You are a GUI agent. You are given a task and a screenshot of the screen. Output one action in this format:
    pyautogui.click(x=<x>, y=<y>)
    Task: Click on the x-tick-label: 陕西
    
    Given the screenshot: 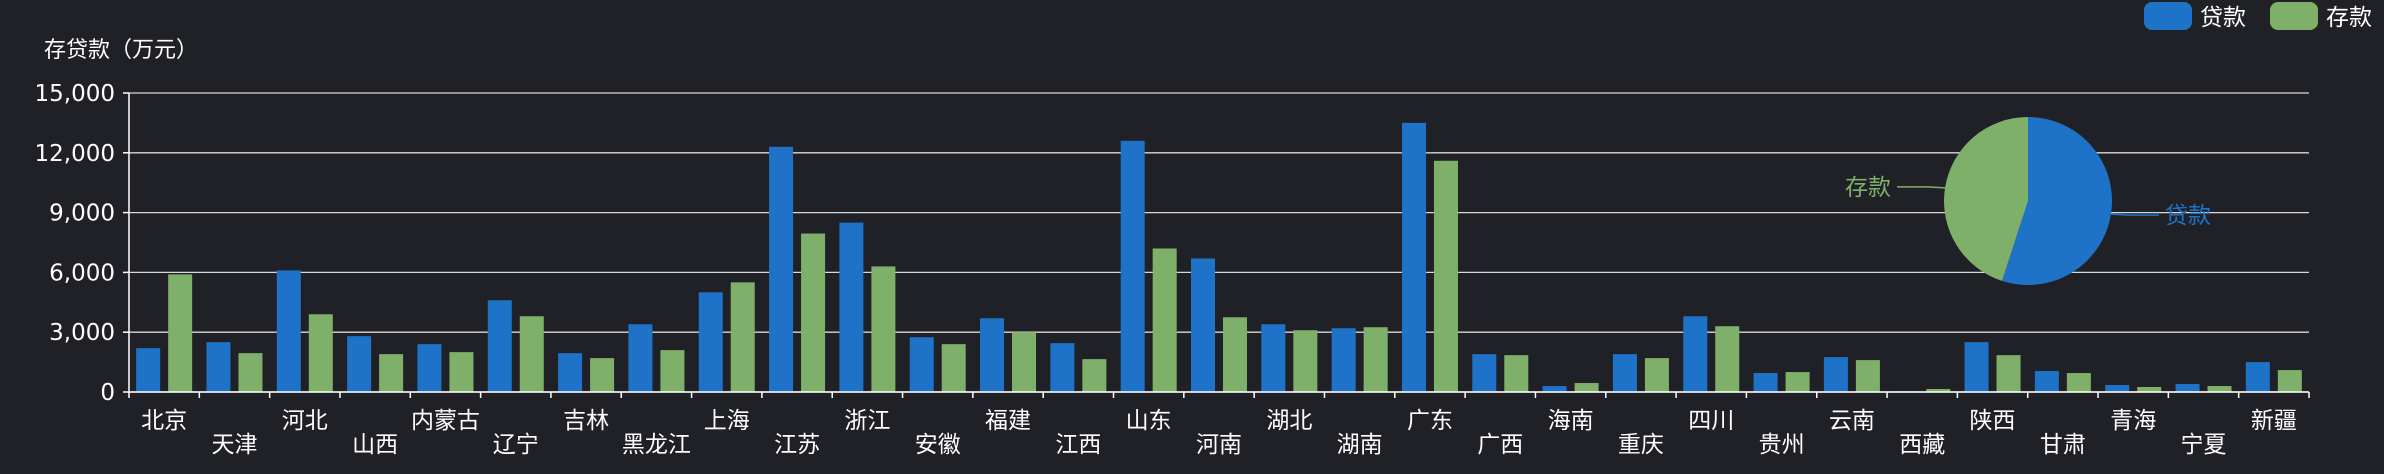 What is the action you would take?
    pyautogui.click(x=1993, y=421)
    